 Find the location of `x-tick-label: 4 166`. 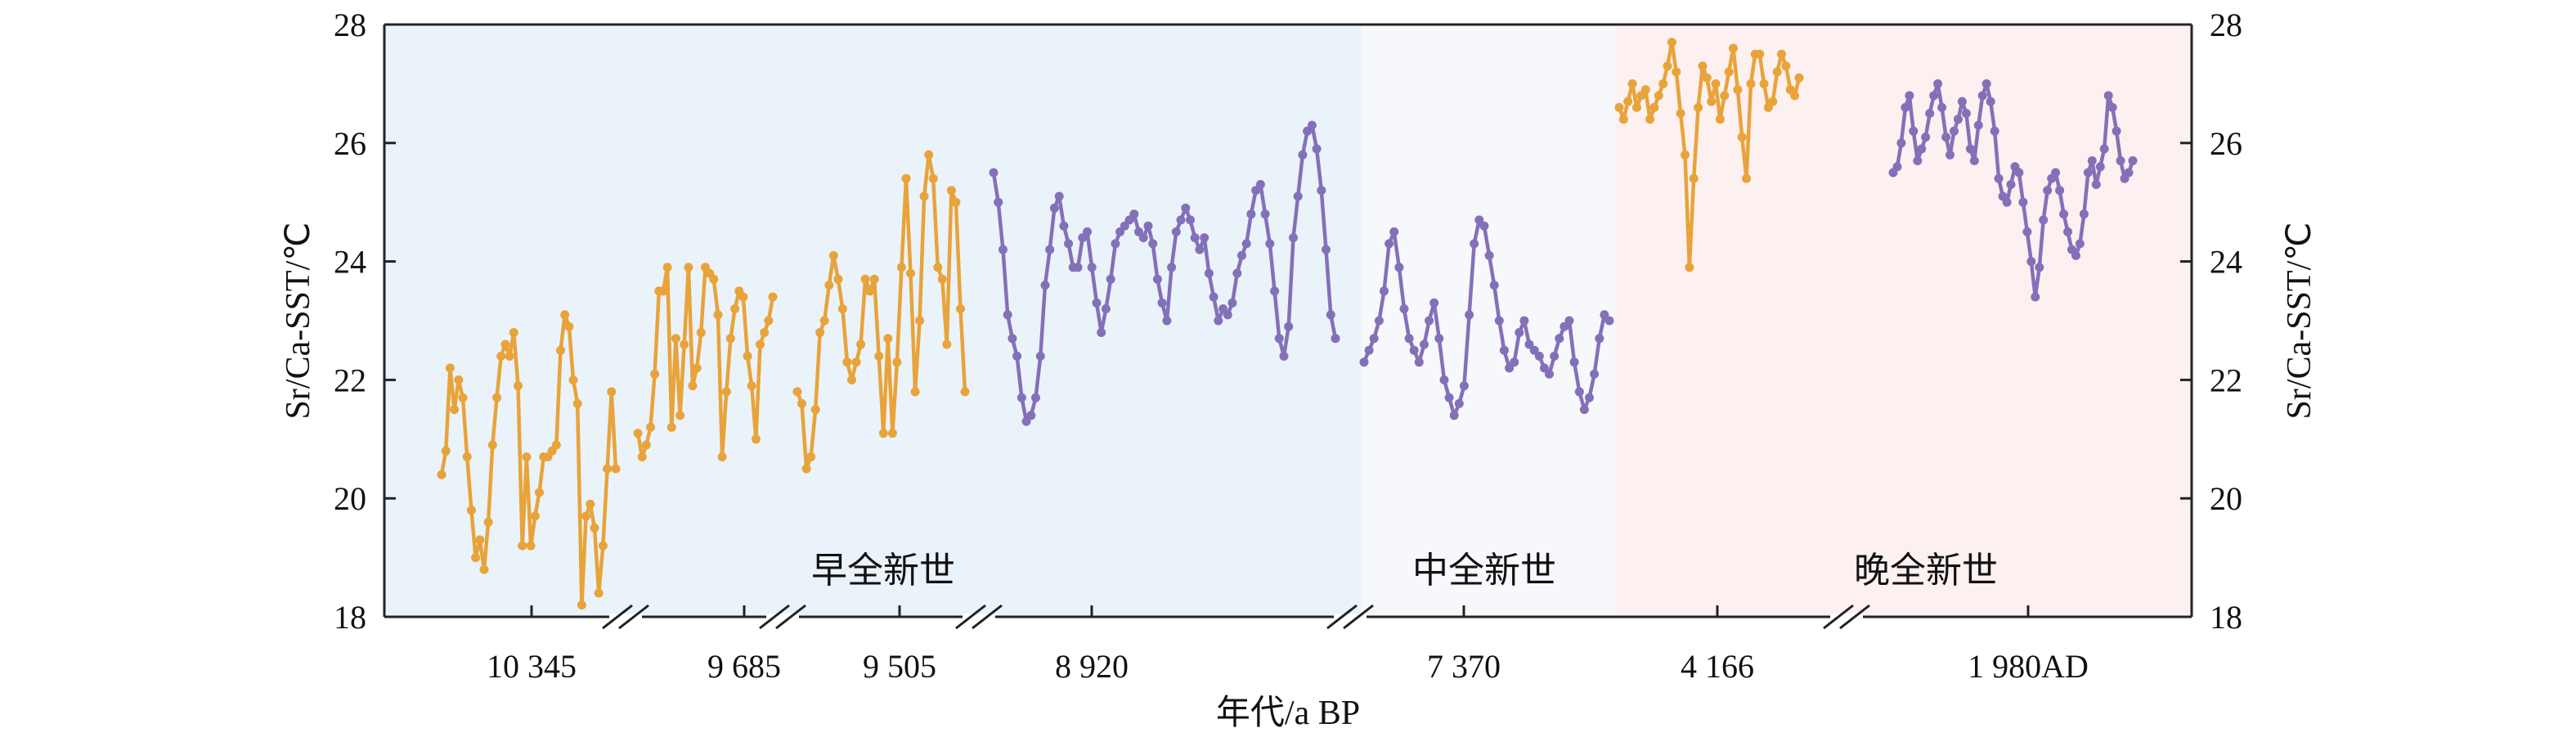

x-tick-label: 4 166 is located at coordinates (1717, 666).